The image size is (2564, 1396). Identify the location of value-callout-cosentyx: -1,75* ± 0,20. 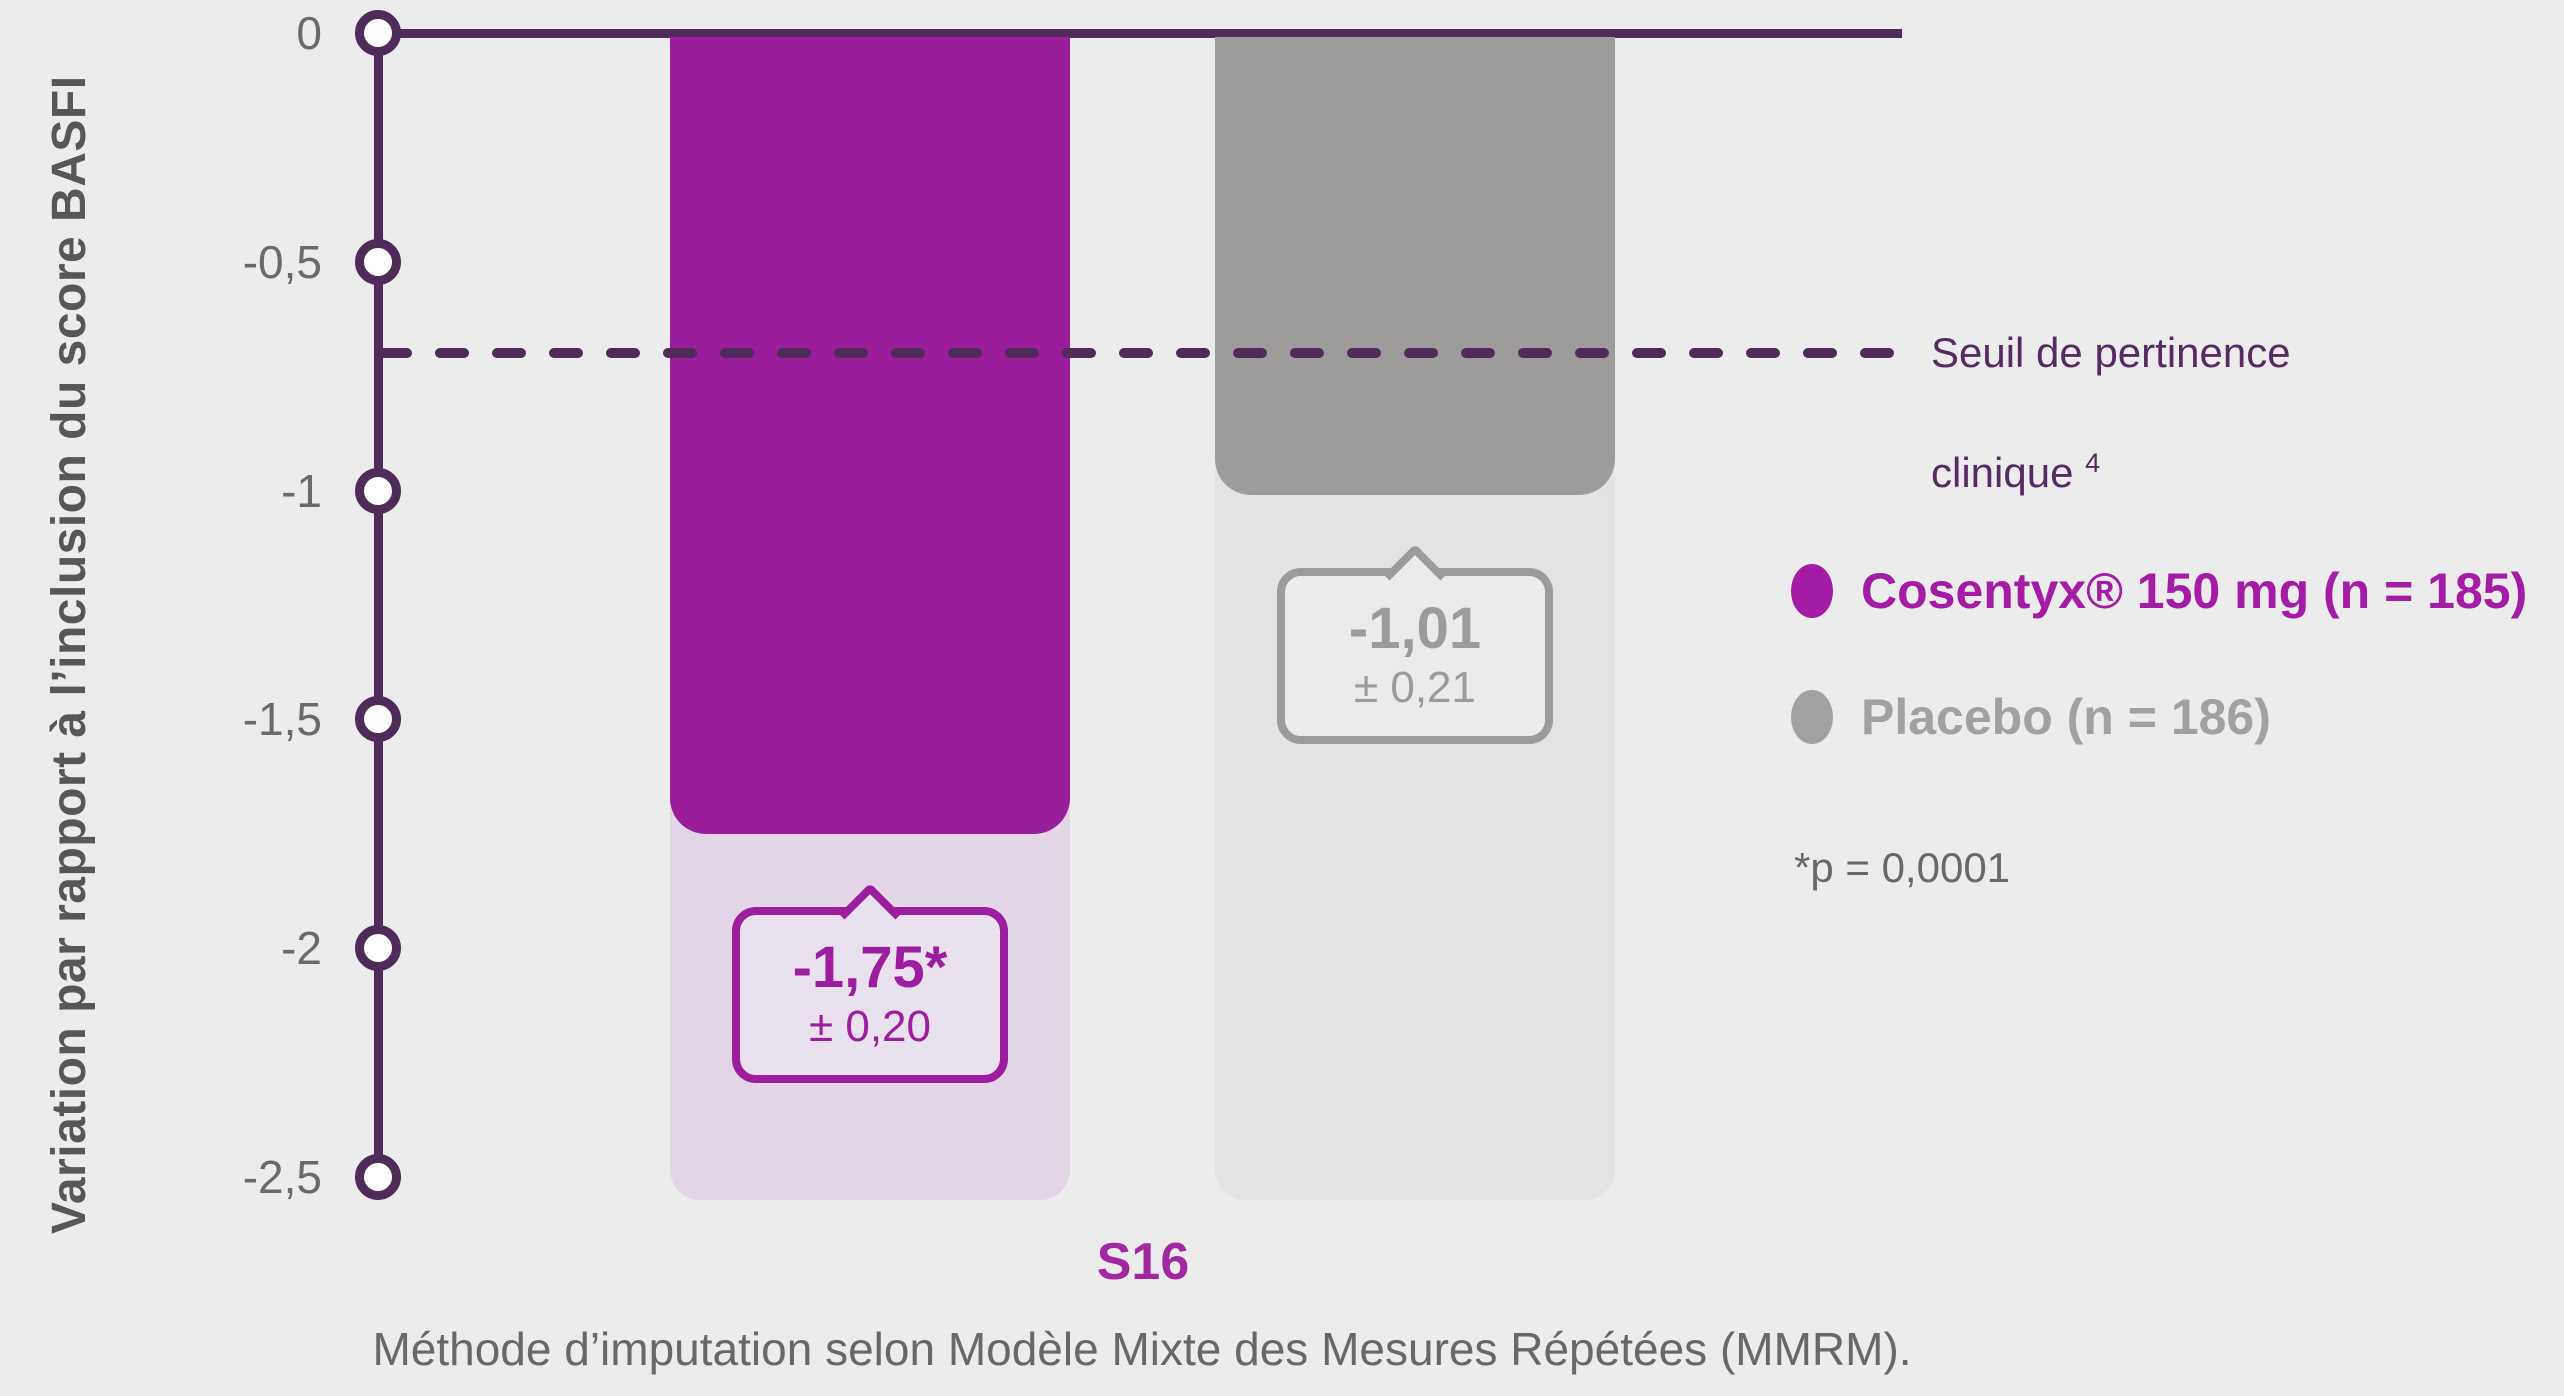
(870, 982).